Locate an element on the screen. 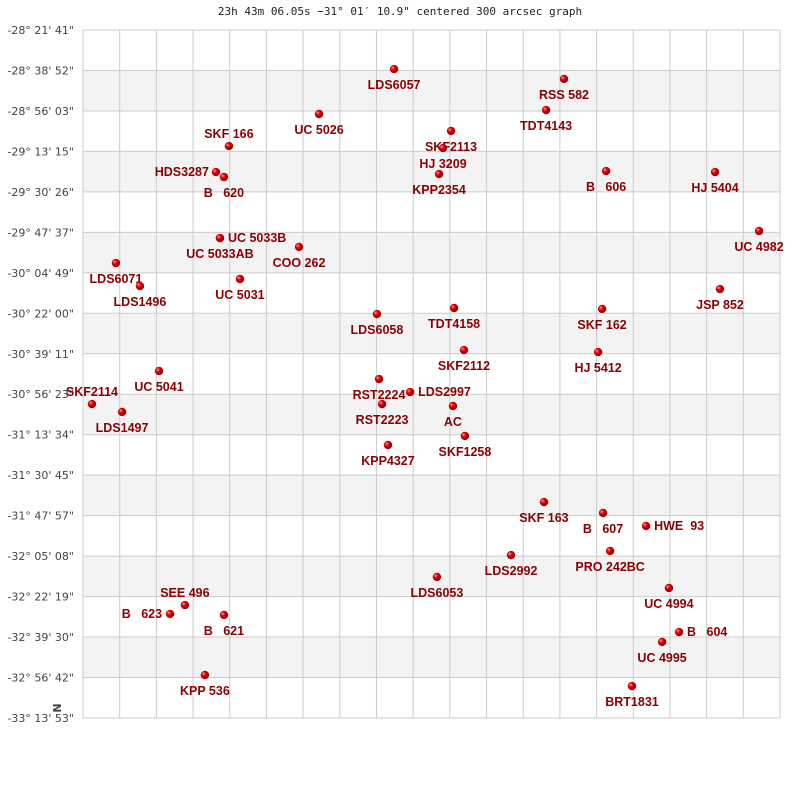  star-marker: UC 5026 is located at coordinates (319, 123).